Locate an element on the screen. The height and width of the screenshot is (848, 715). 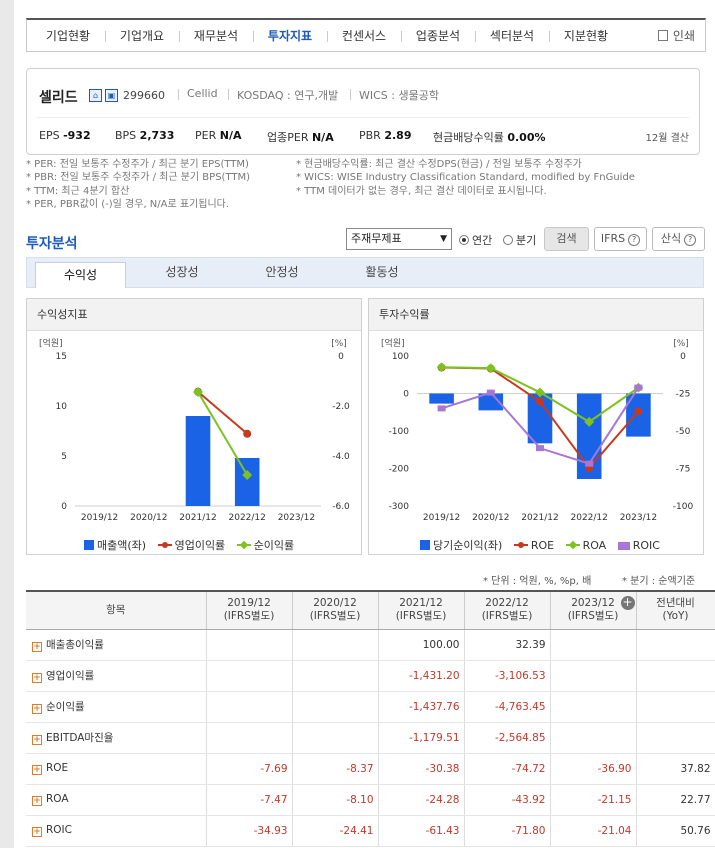
formula-help-button: 산식? is located at coordinates (678, 239).